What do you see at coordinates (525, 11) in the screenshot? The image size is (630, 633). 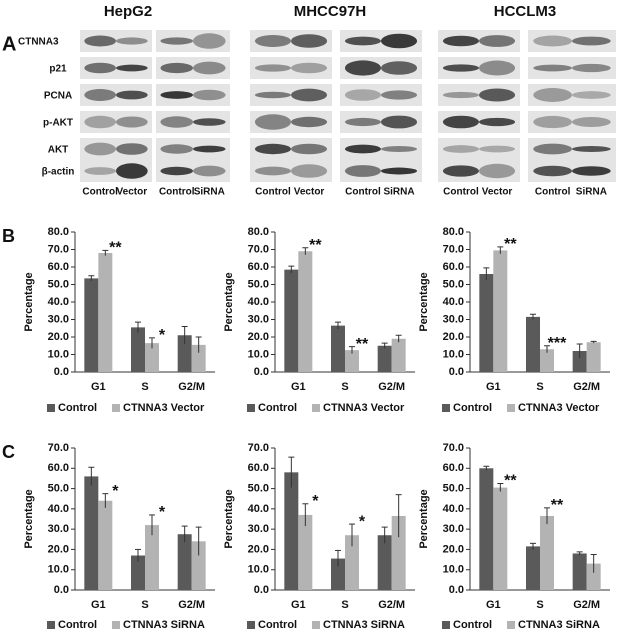 I see `cell-line-label: HCCLM3` at bounding box center [525, 11].